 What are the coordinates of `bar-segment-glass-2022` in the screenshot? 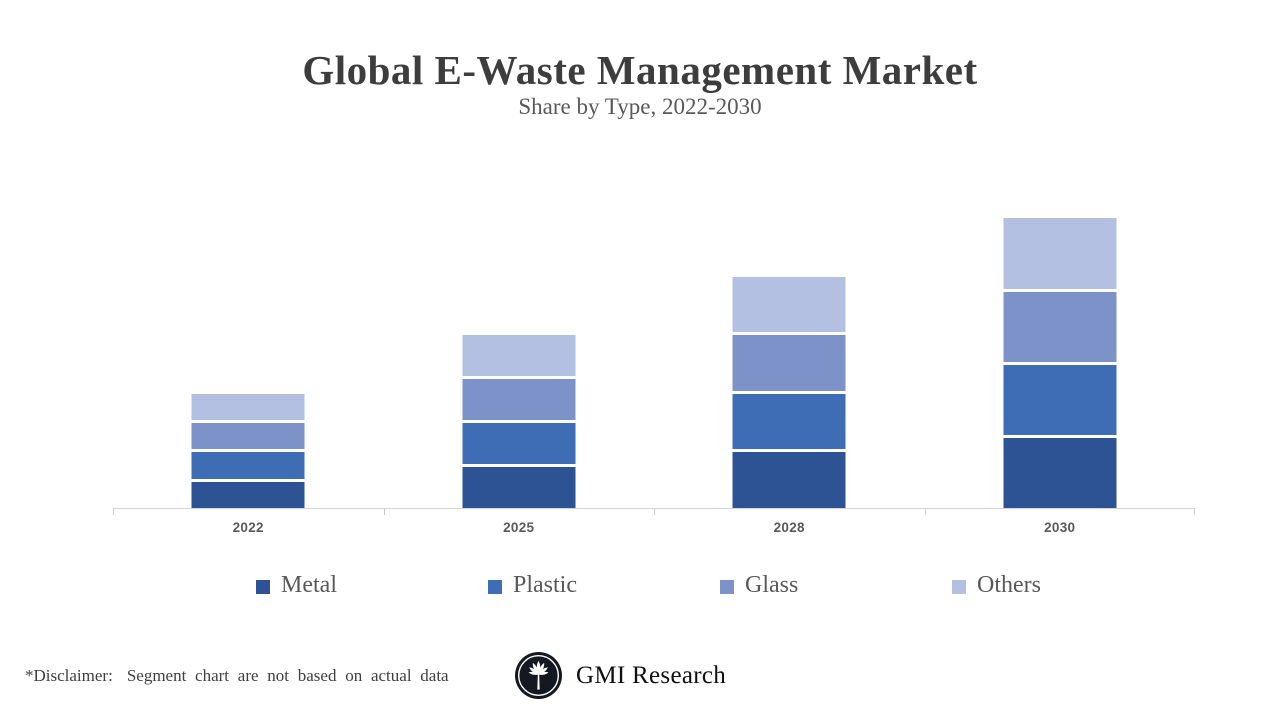 It's located at (248, 436).